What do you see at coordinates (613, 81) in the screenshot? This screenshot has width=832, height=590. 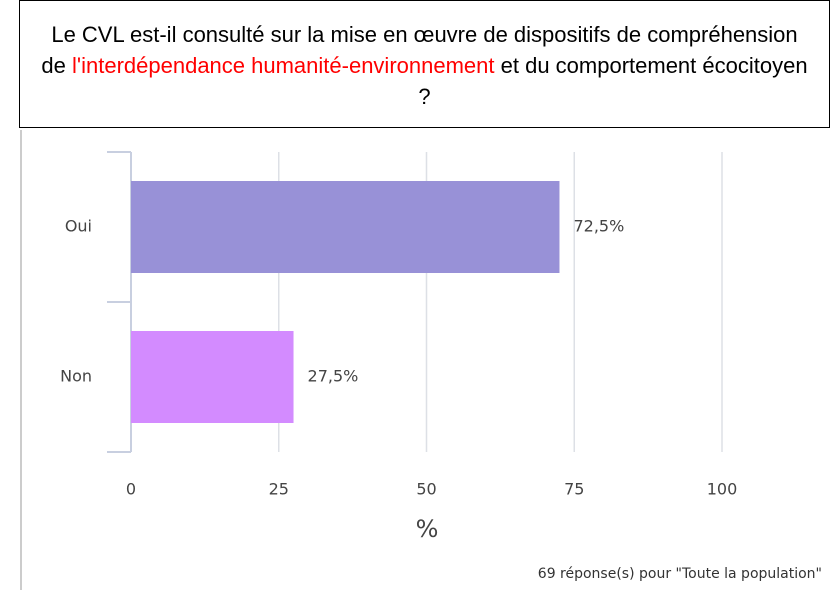 I see `title-part: et du comportement écocitoyen ?` at bounding box center [613, 81].